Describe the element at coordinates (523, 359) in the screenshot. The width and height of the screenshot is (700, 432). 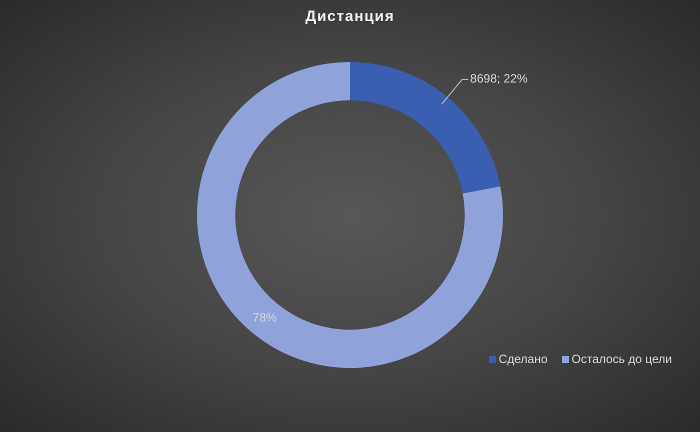
I see `legend-label: Сделано` at that location.